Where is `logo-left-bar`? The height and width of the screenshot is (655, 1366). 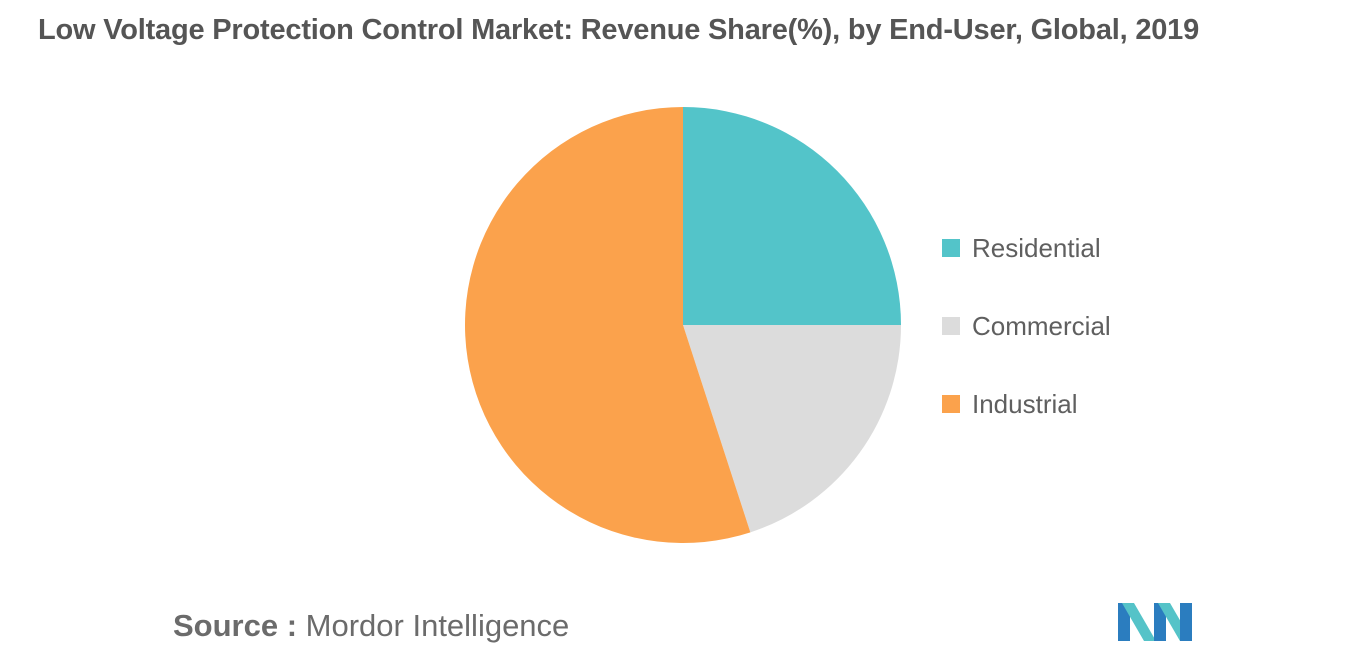
logo-left-bar is located at coordinates (1124, 622).